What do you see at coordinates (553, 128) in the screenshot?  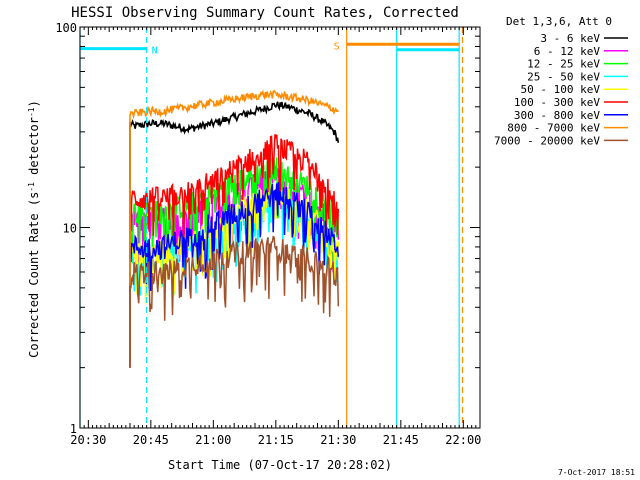 I see `legend-entry-label: 800 - 7000 keV` at bounding box center [553, 128].